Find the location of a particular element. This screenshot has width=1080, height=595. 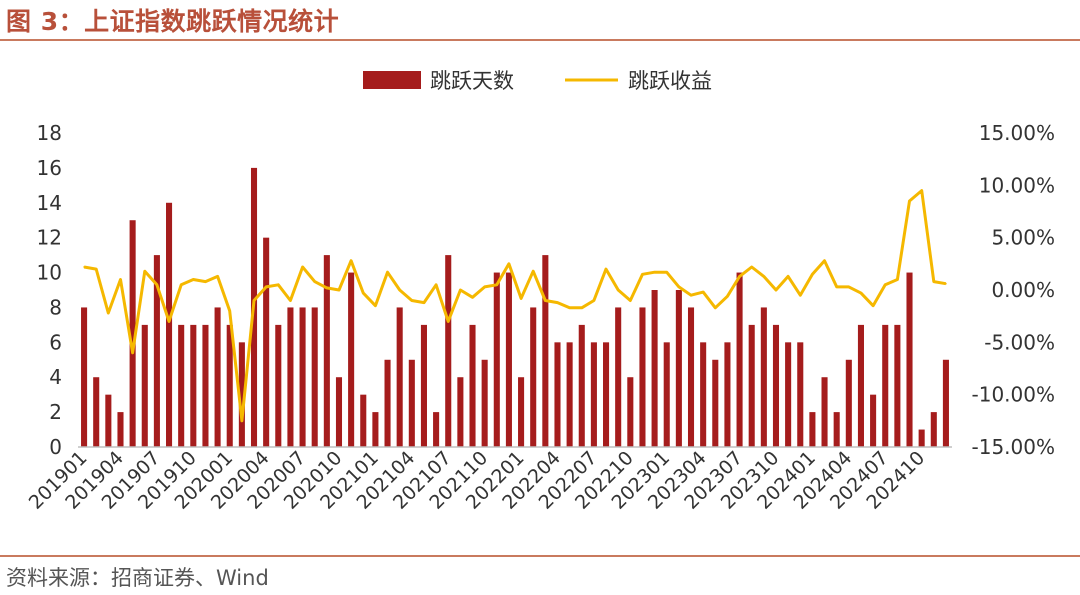

source-divider is located at coordinates (540, 556).